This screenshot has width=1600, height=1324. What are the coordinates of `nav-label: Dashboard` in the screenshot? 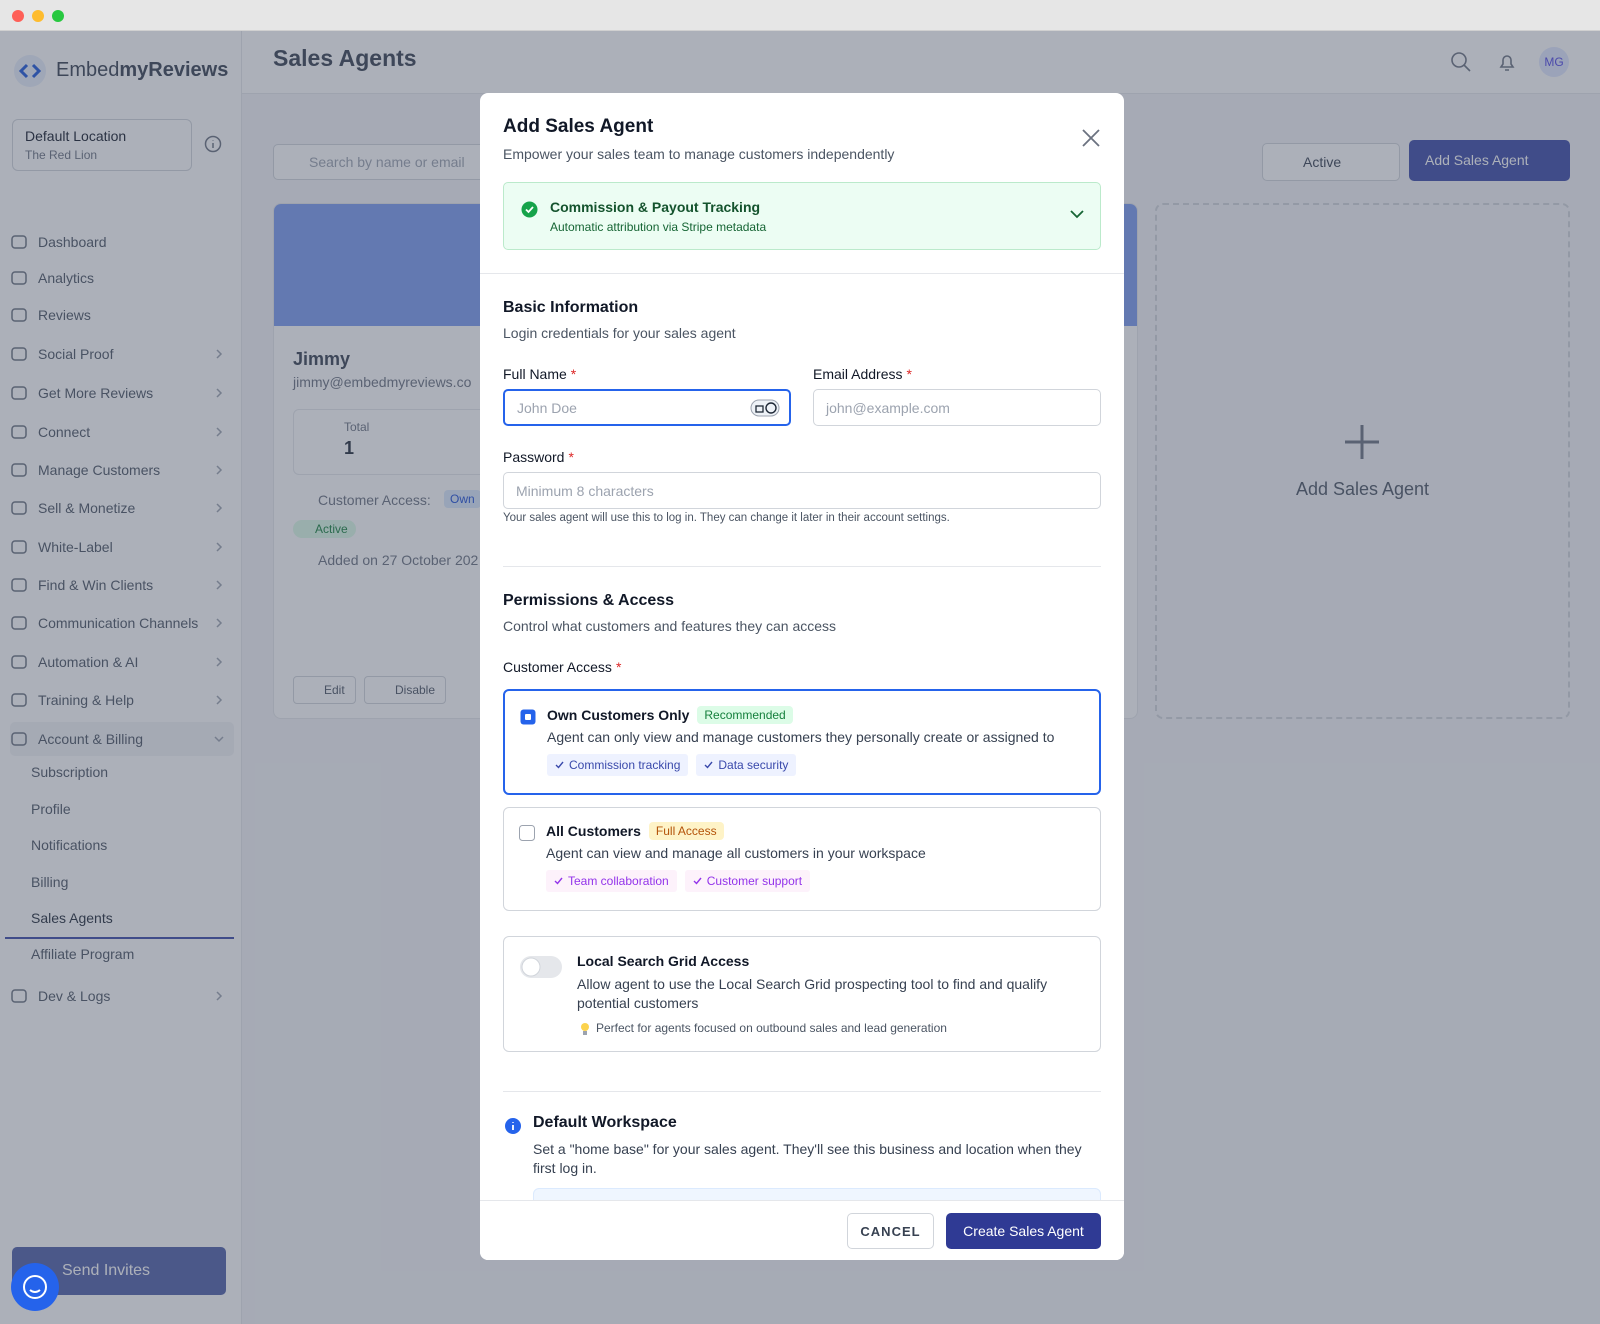 It's located at (72, 242).